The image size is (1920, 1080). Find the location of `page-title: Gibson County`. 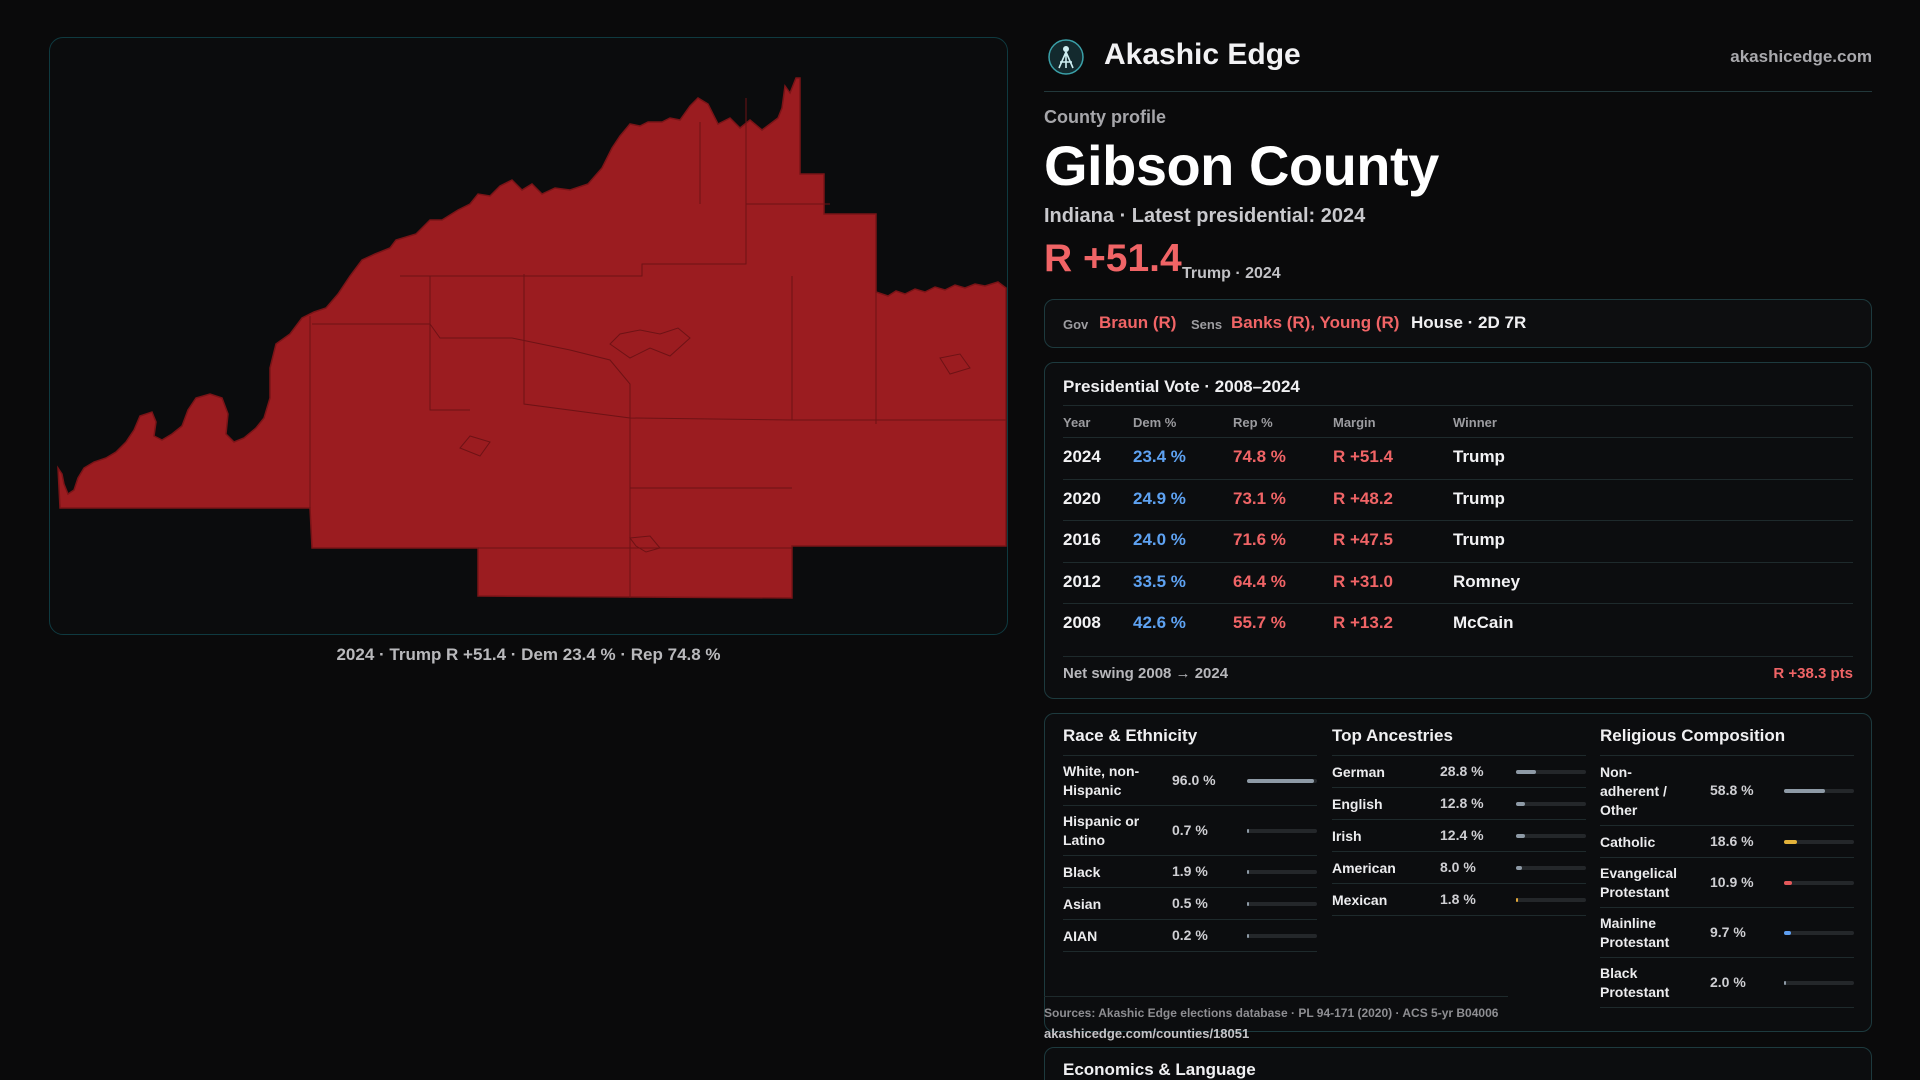

page-title: Gibson County is located at coordinates (1241, 165).